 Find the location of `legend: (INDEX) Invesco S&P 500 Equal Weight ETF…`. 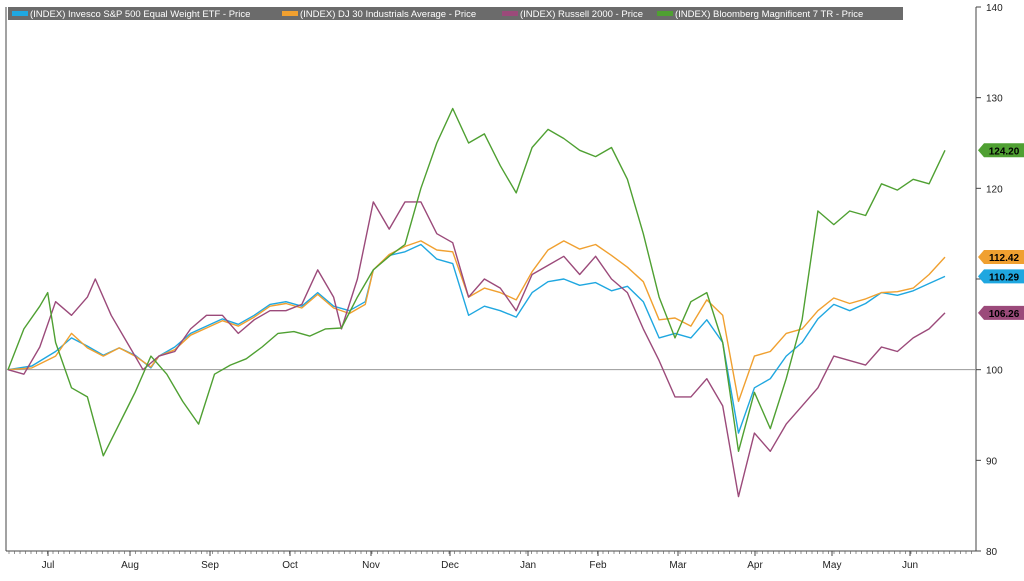

legend: (INDEX) Invesco S&P 500 Equal Weight ETF… is located at coordinates (455, 13).